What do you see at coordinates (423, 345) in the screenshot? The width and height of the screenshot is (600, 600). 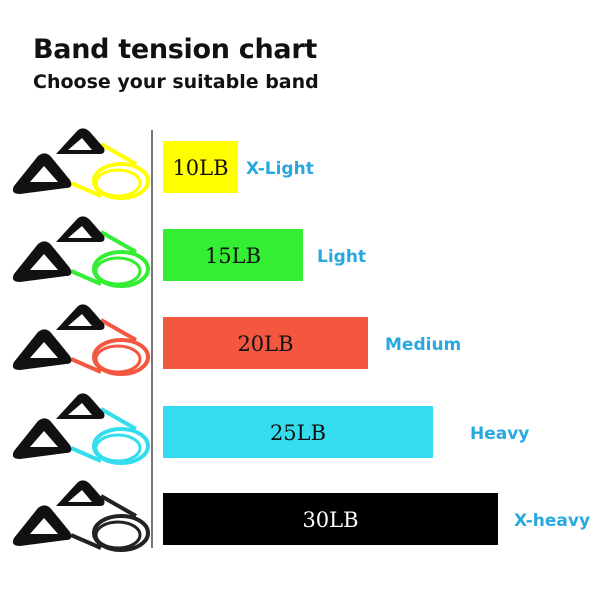 I see `category-label: Medium` at bounding box center [423, 345].